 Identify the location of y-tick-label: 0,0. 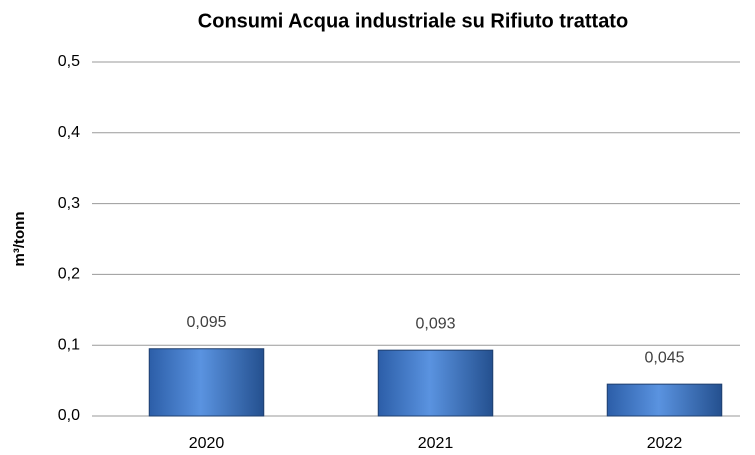
(69, 415).